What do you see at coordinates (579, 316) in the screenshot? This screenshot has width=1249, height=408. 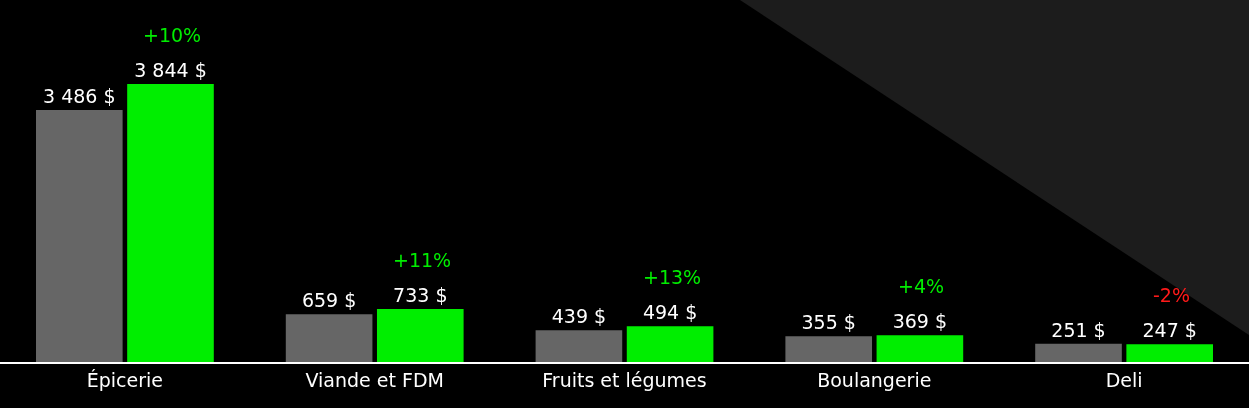 I see `data-label: 439 $` at bounding box center [579, 316].